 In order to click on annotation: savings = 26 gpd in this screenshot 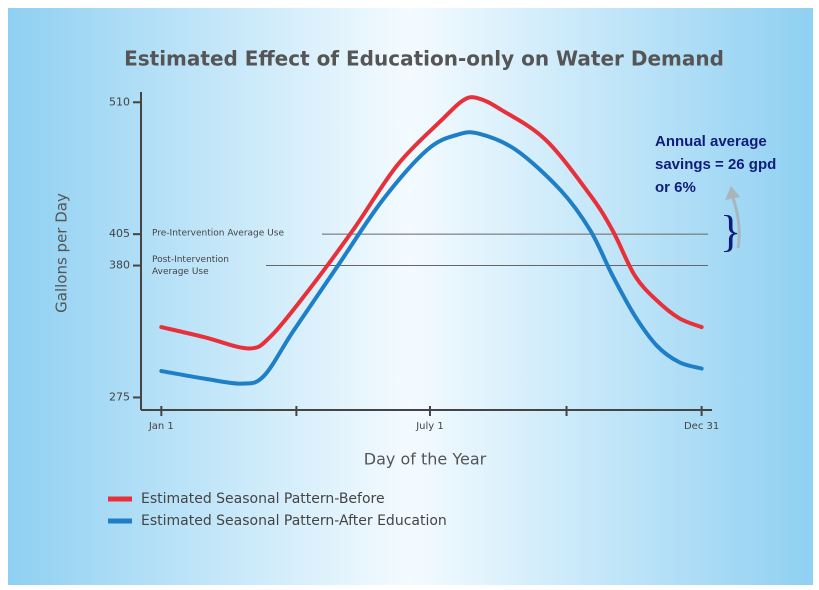, I will do `click(715, 164)`.